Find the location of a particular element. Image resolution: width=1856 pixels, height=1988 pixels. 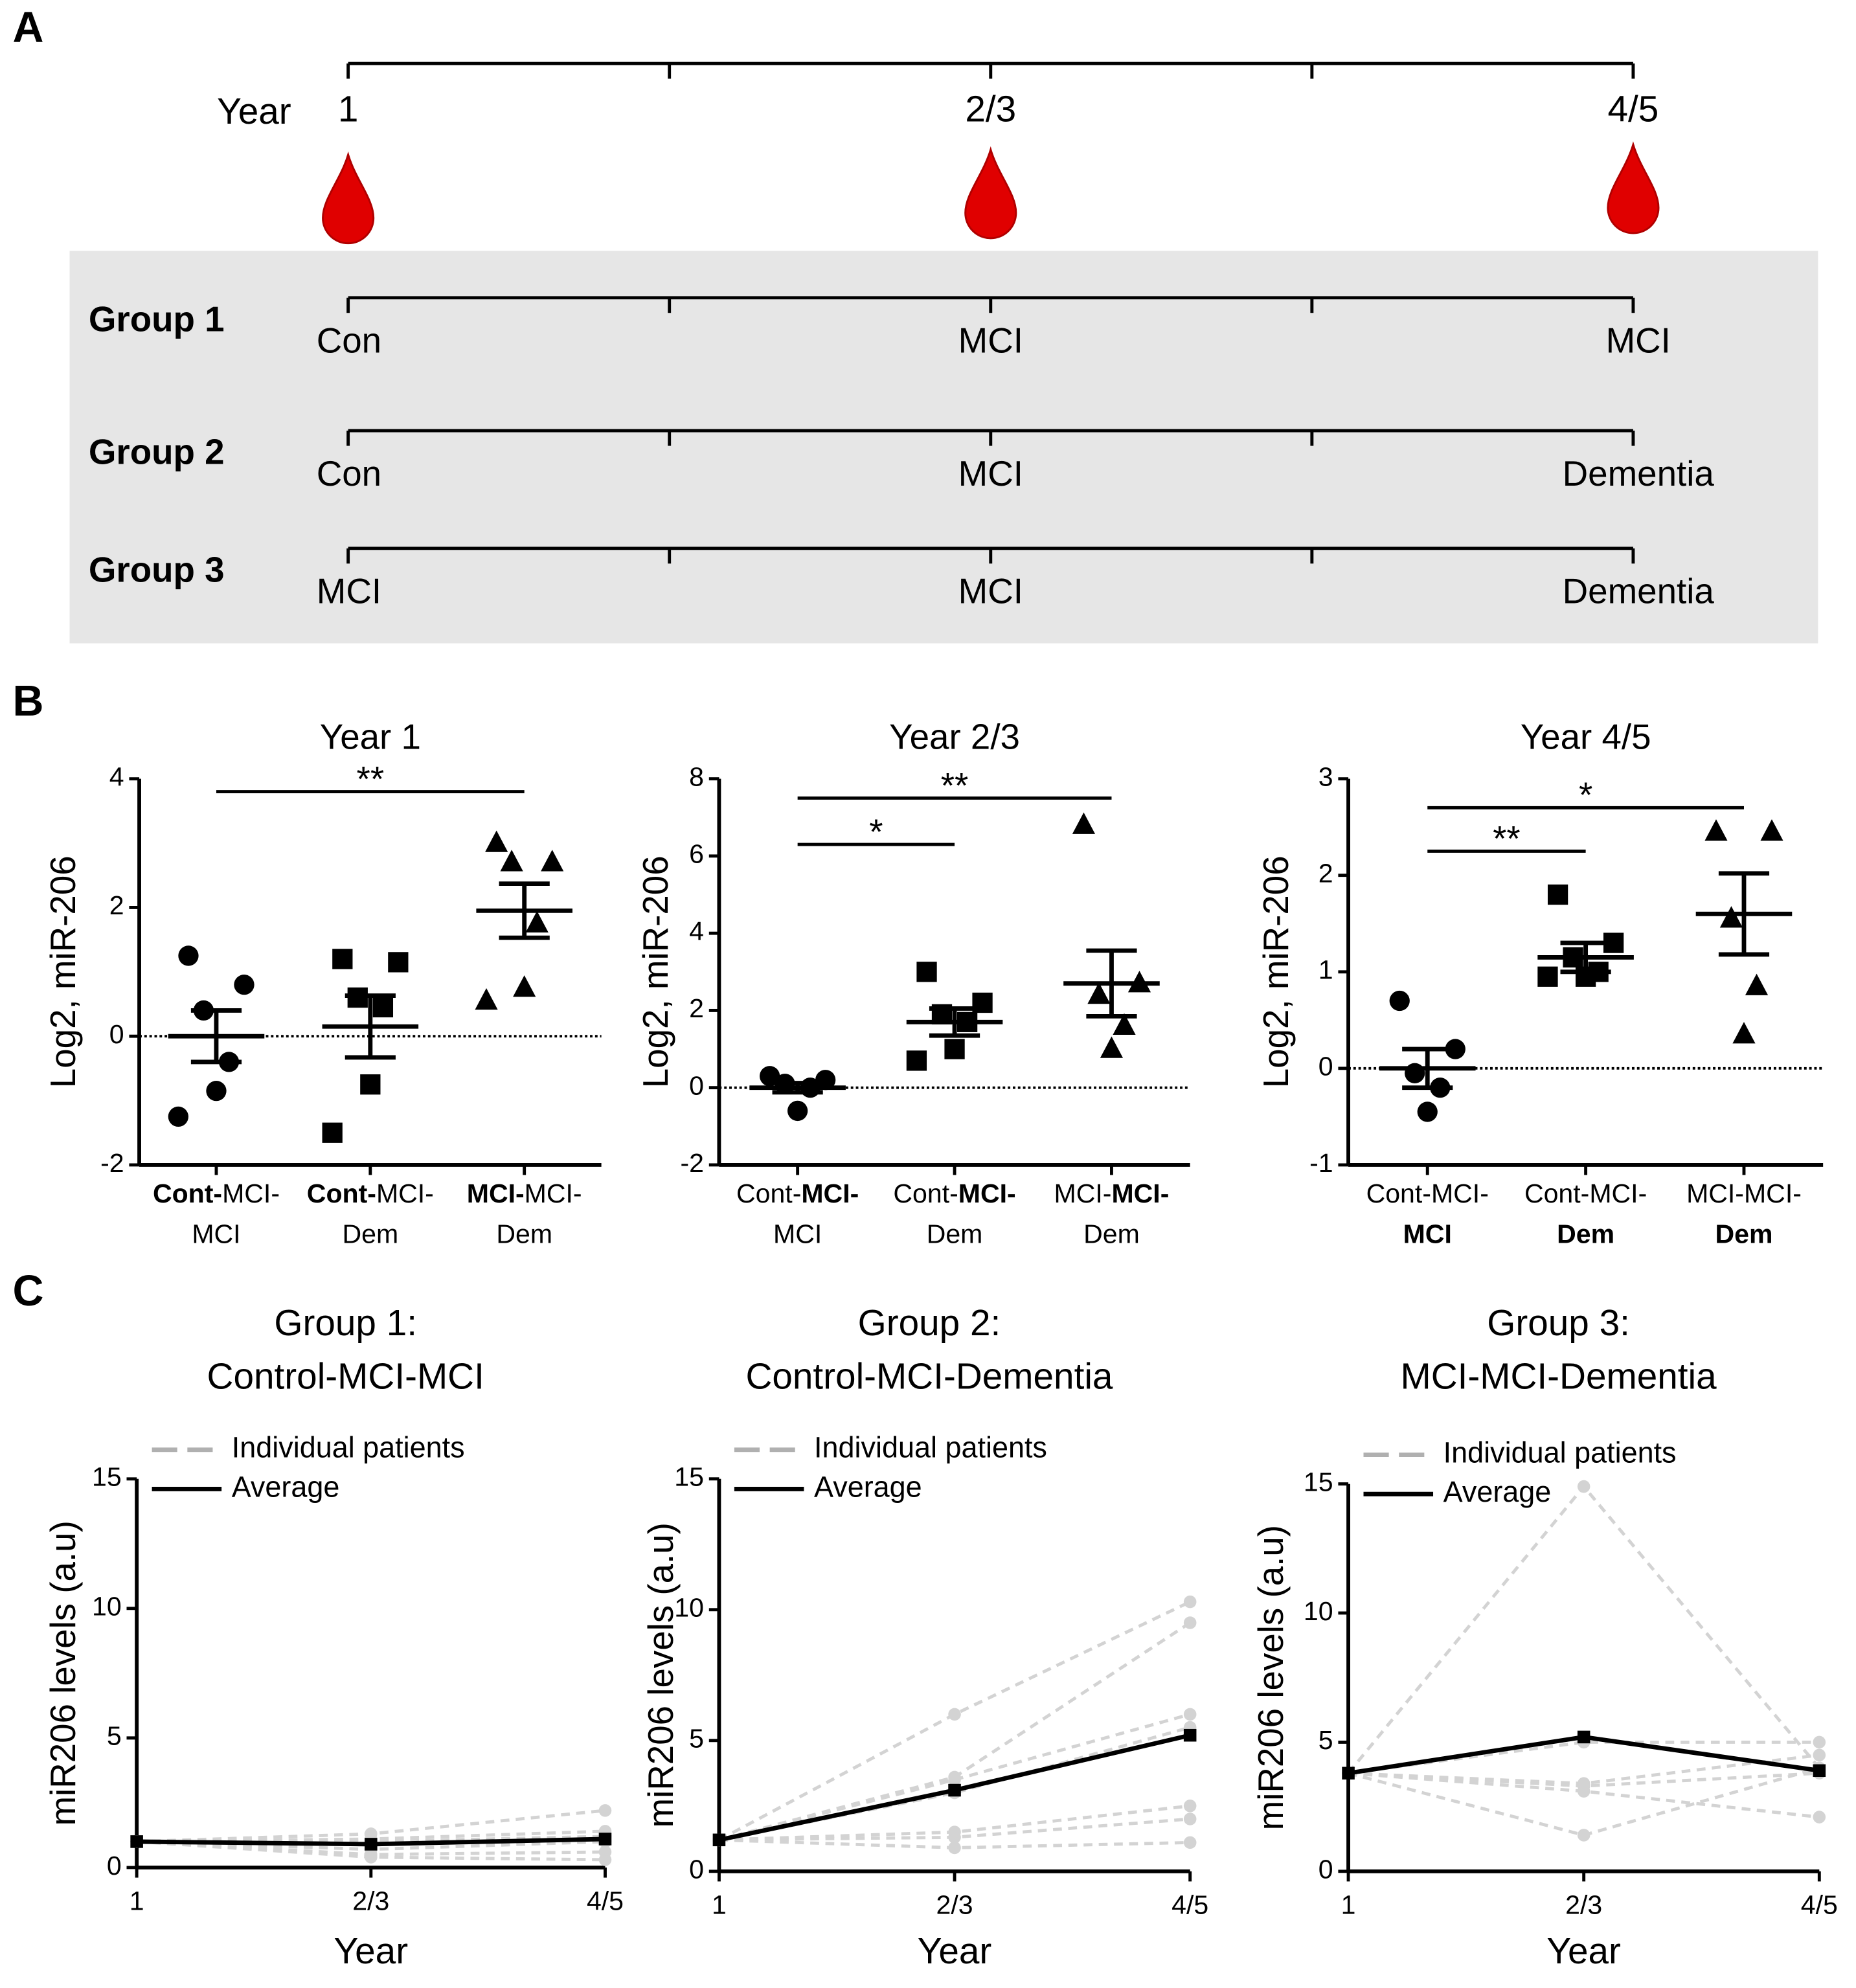

group-name: Group 2 is located at coordinates (157, 452).